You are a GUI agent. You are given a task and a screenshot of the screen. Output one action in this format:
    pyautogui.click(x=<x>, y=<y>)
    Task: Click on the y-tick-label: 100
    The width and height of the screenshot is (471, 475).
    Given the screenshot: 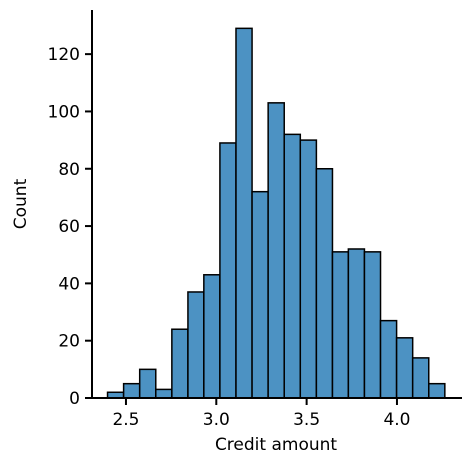 What is the action you would take?
    pyautogui.click(x=64, y=112)
    